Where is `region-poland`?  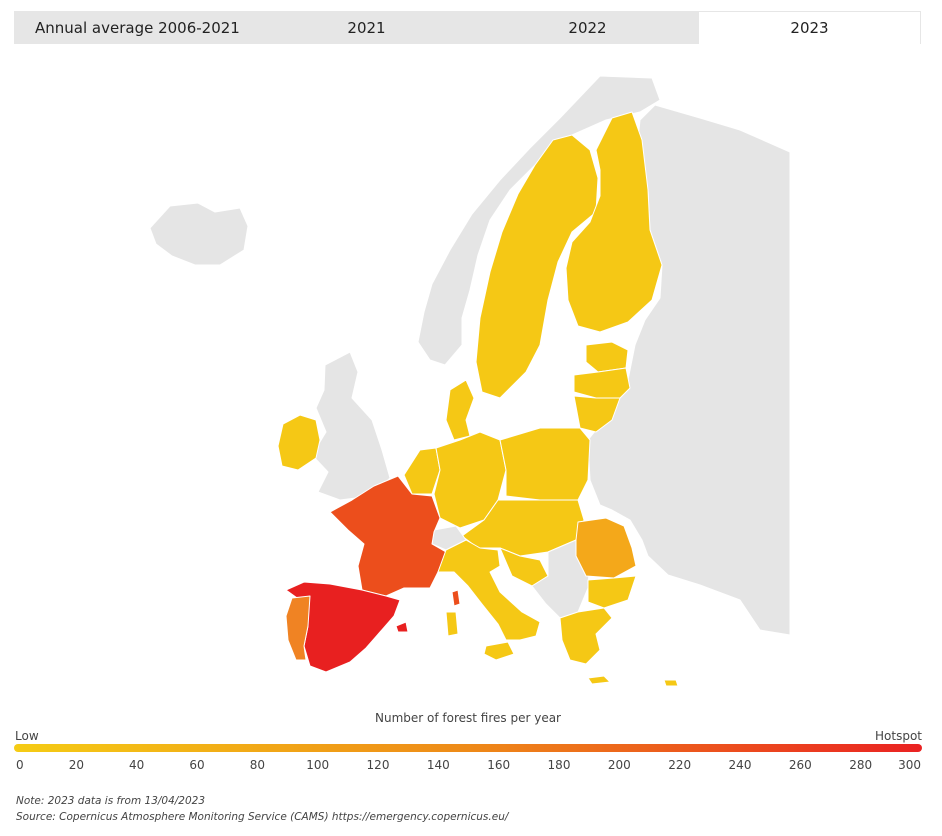
region-poland is located at coordinates (545, 464).